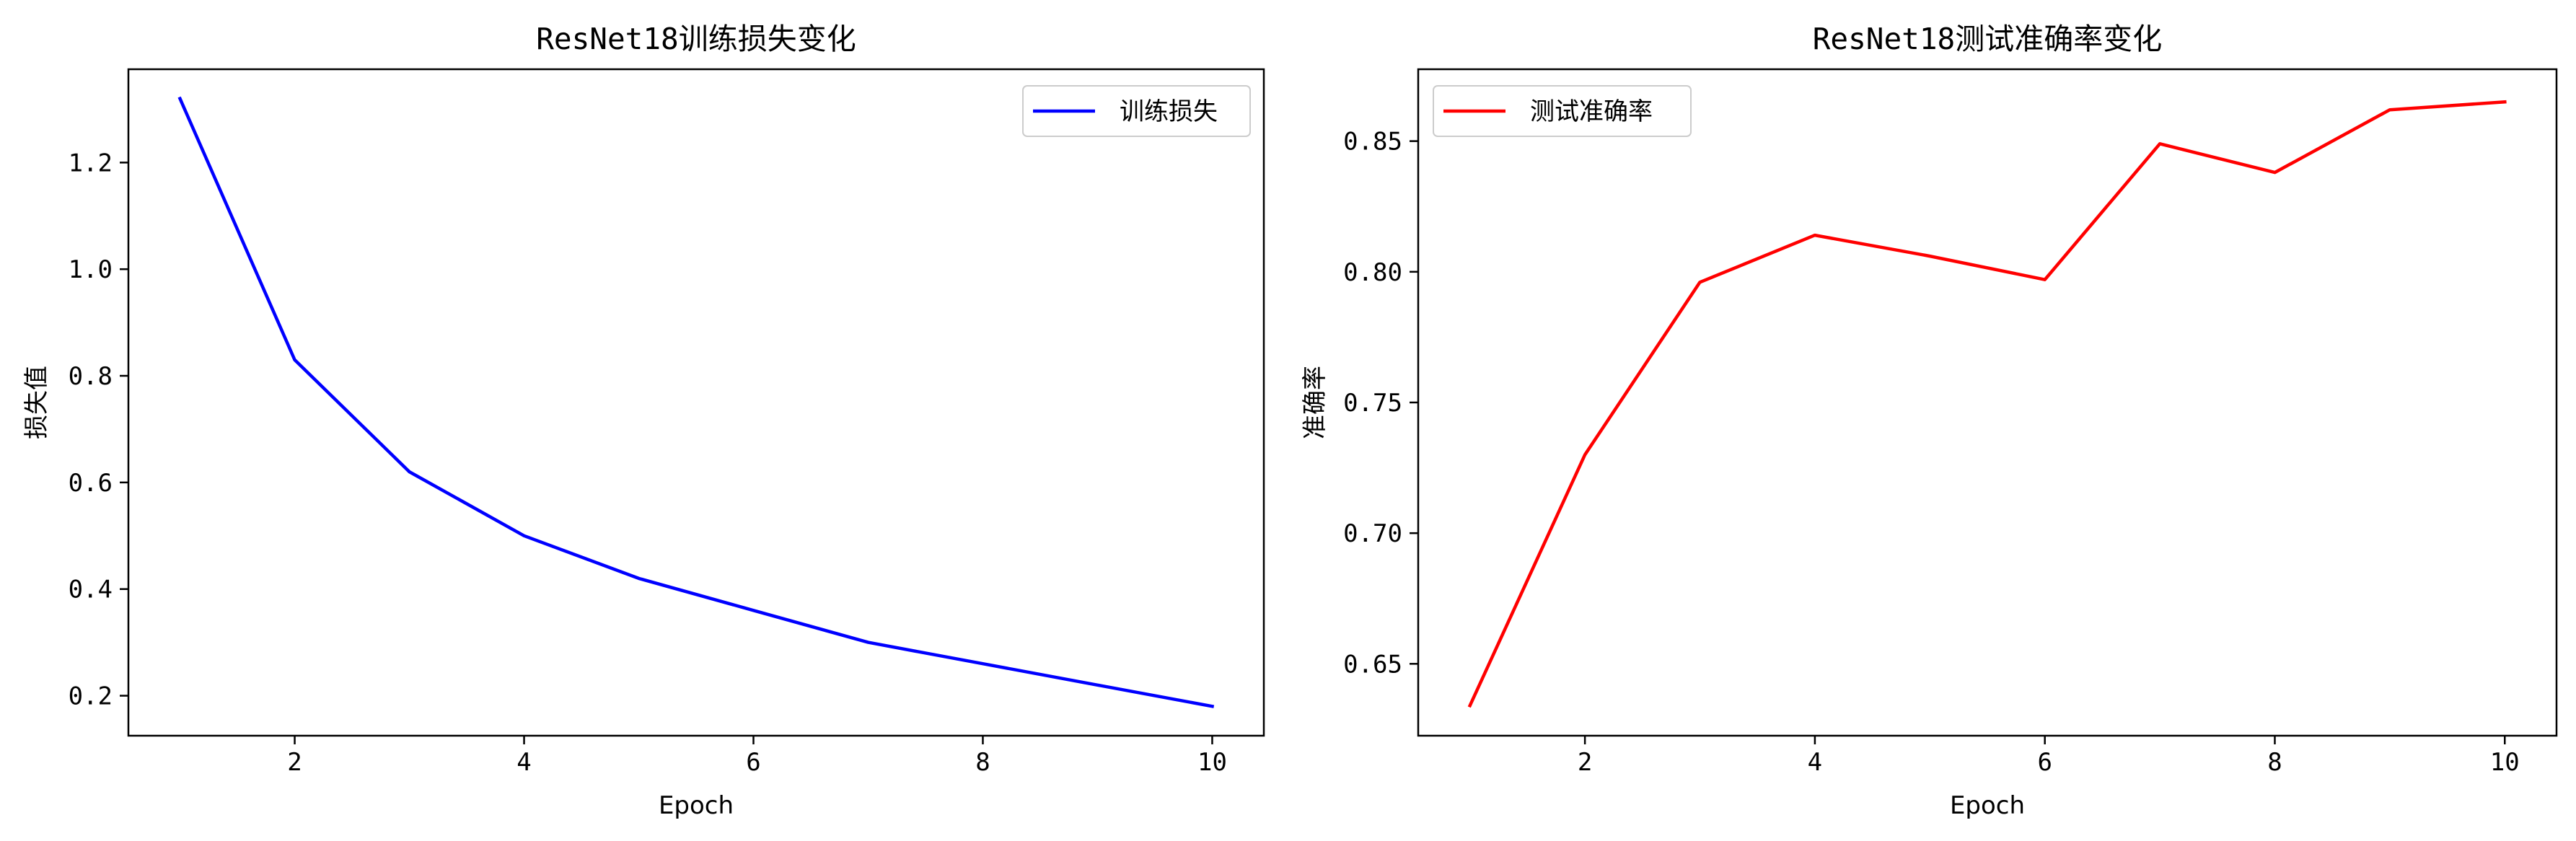 The width and height of the screenshot is (2576, 841). What do you see at coordinates (1591, 111) in the screenshot?
I see `accuracy-legend-label: 测试准确率` at bounding box center [1591, 111].